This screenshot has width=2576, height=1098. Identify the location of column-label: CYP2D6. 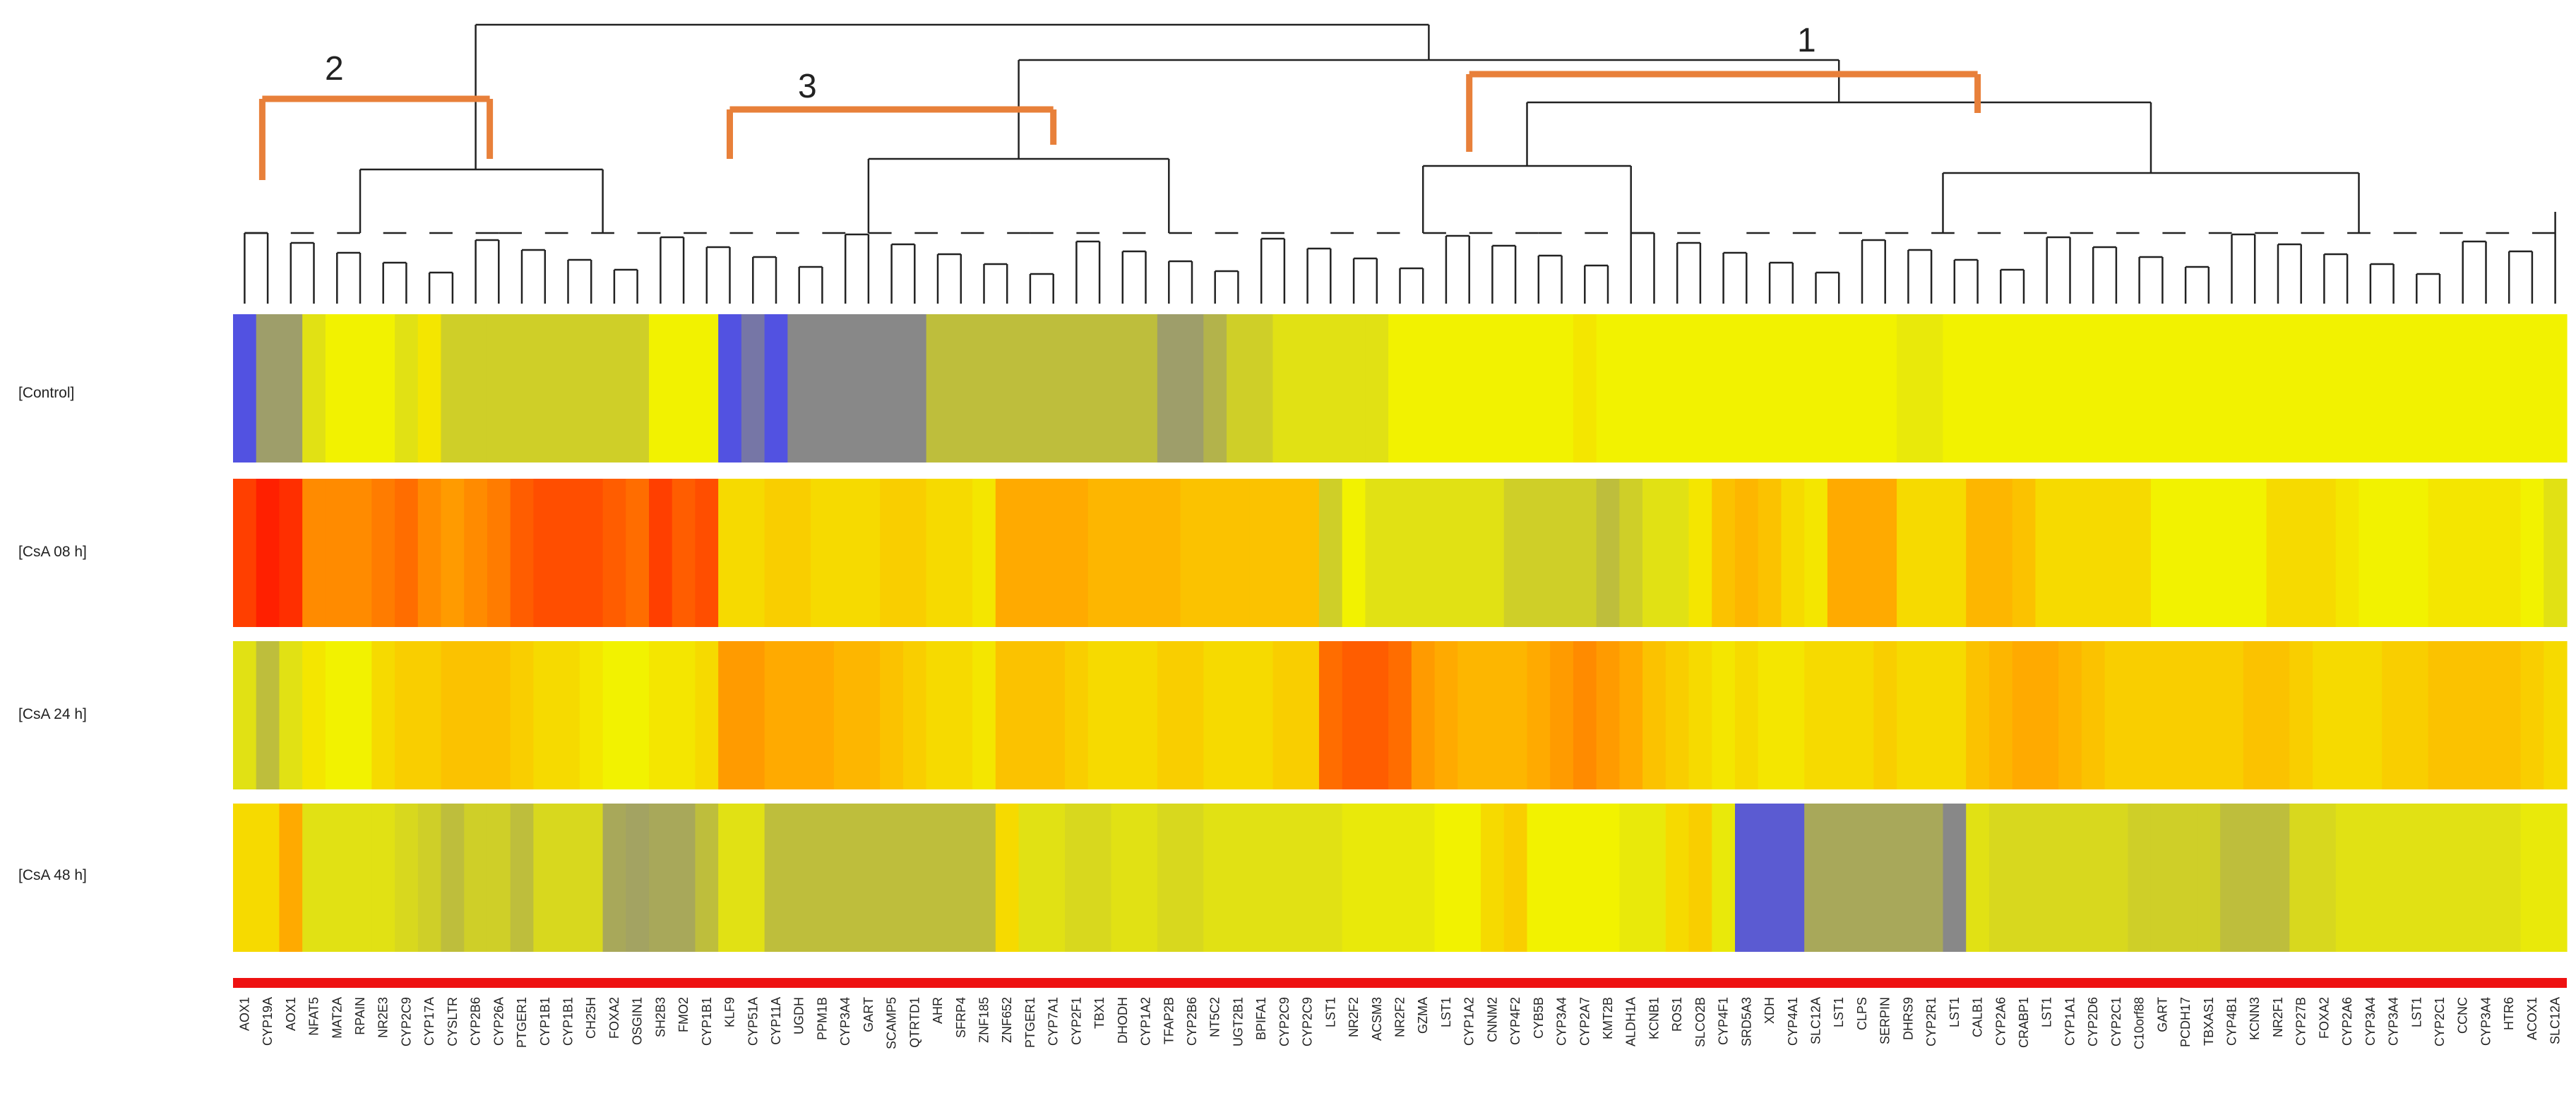
(2093, 1021).